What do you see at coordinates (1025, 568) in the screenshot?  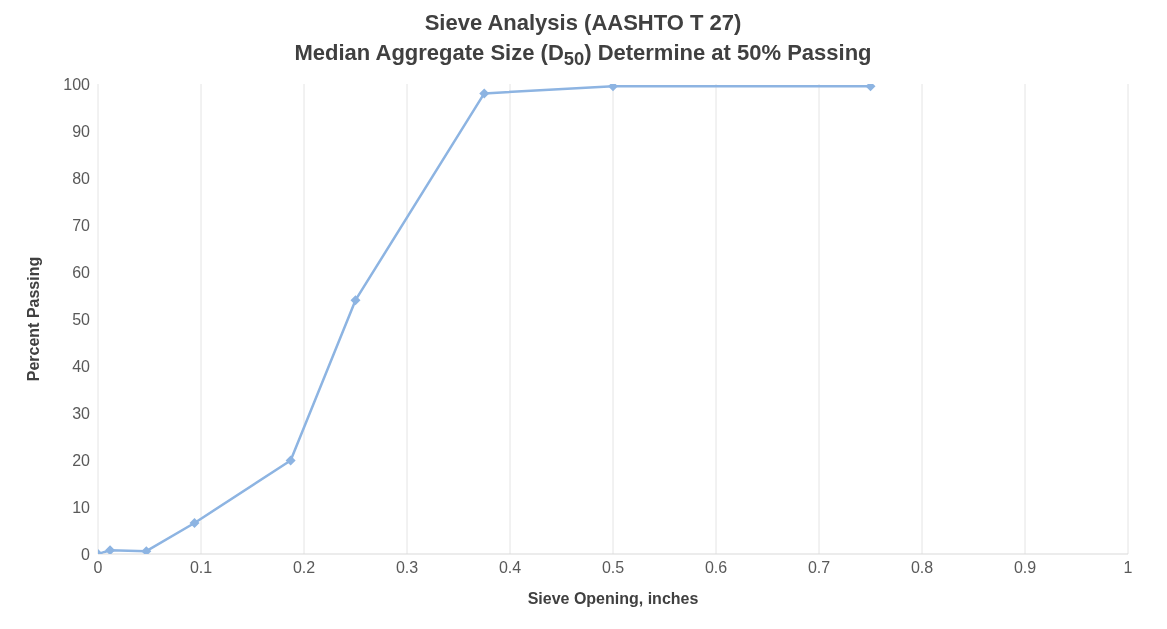 I see `x-tick-label: 0.9` at bounding box center [1025, 568].